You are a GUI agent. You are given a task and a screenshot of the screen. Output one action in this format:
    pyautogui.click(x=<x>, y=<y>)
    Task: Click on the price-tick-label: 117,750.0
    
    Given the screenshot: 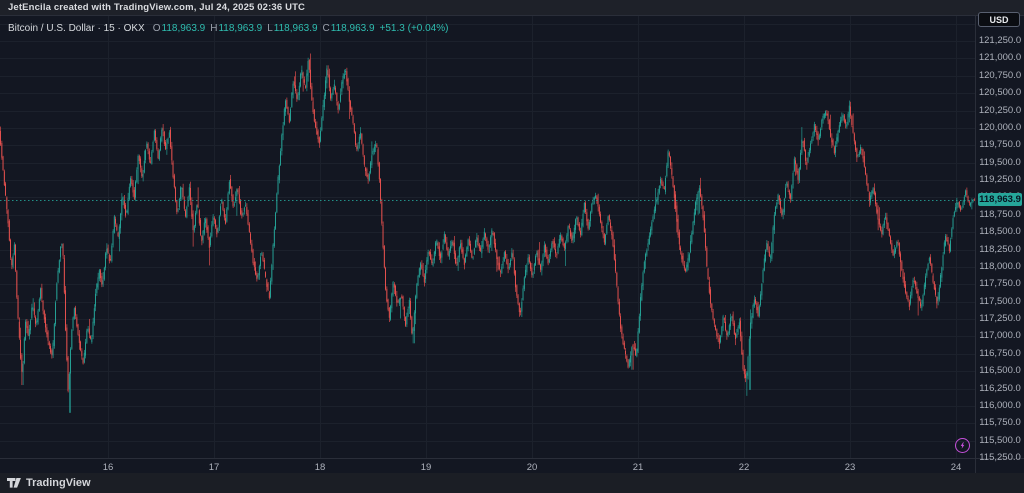 What is the action you would take?
    pyautogui.click(x=1000, y=284)
    